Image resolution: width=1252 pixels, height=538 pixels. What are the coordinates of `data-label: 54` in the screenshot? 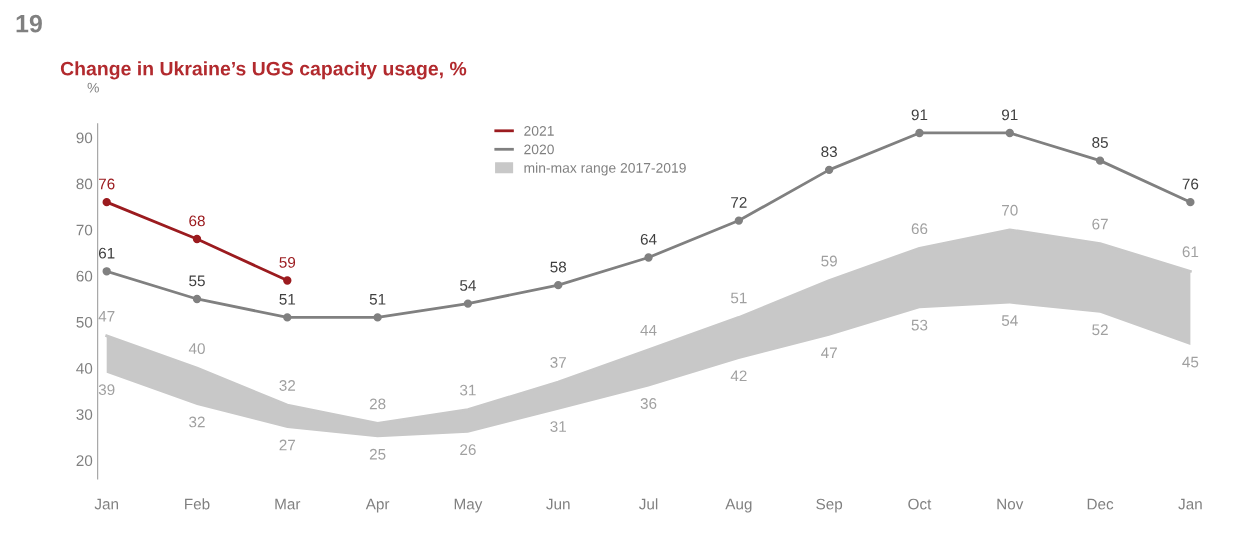 It's located at (468, 285).